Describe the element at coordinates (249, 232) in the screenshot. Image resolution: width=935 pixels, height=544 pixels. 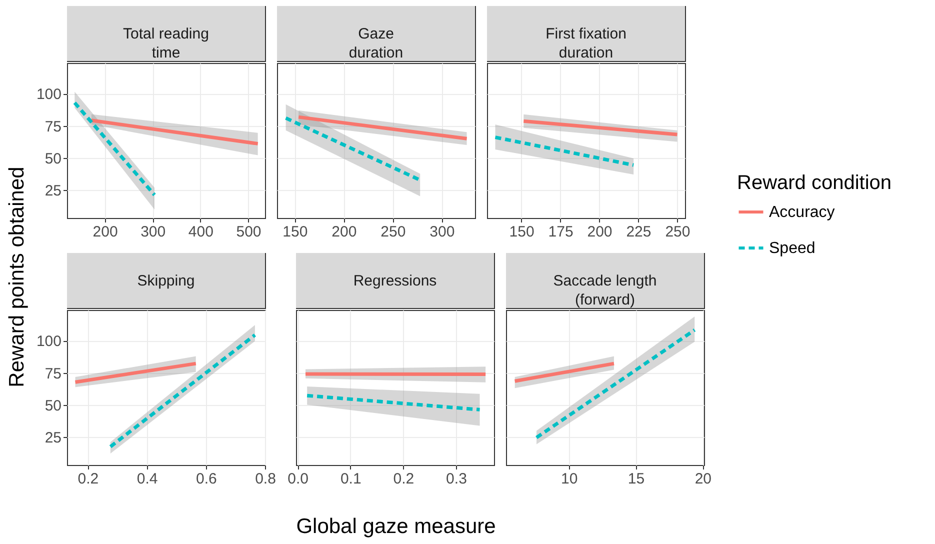
I see `x-tick-label: 500` at that location.